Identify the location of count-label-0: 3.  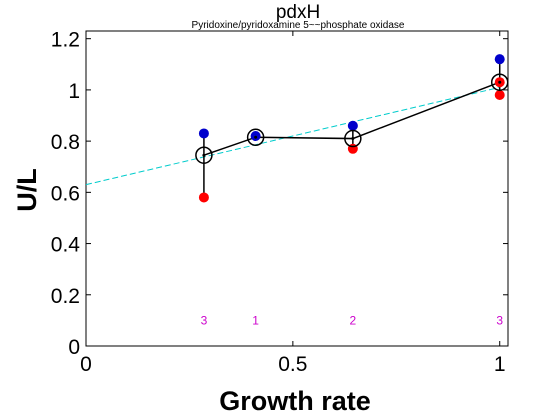
(204, 320).